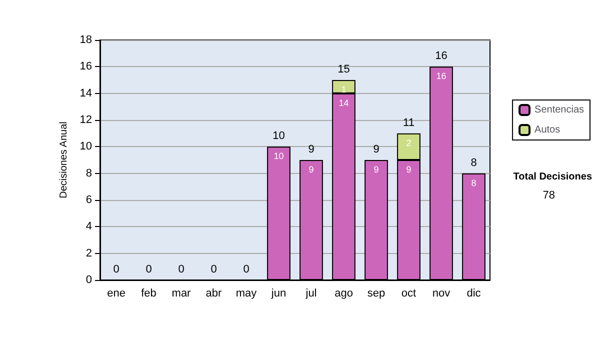 The height and width of the screenshot is (340, 600). Describe the element at coordinates (310, 294) in the screenshot. I see `x-tick-label: jul` at that location.